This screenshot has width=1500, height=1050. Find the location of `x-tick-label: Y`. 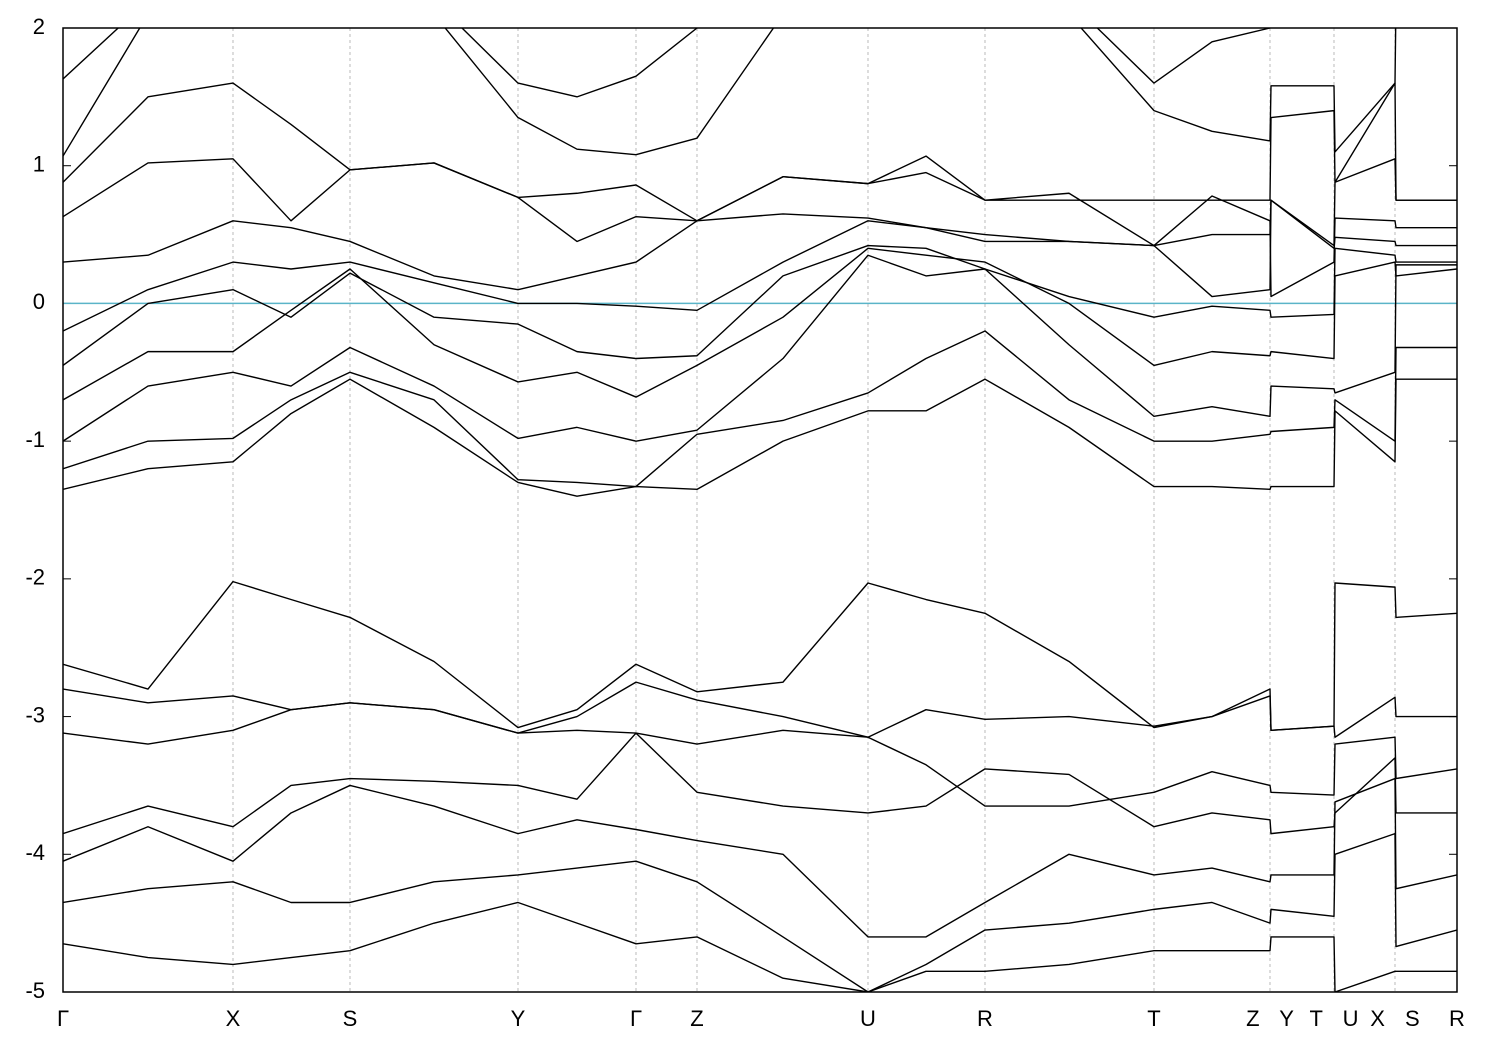

x-tick-label: Y is located at coordinates (518, 1018).